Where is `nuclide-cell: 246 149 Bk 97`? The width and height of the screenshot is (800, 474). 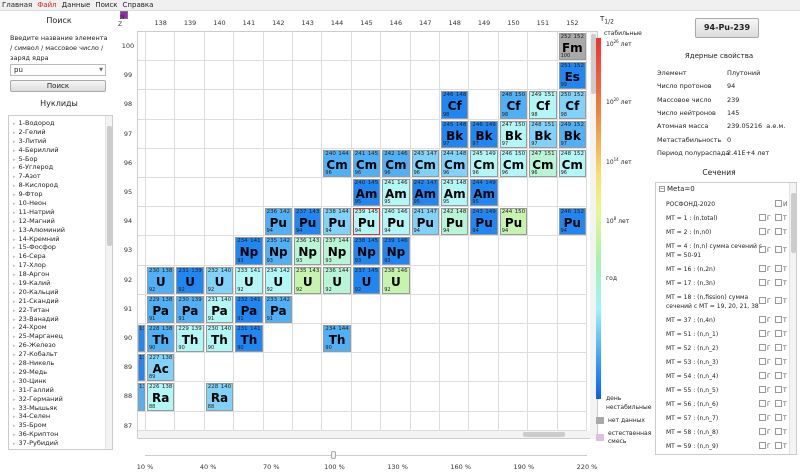
nuclide-cell: 246 149 Bk 97 is located at coordinates (484, 134).